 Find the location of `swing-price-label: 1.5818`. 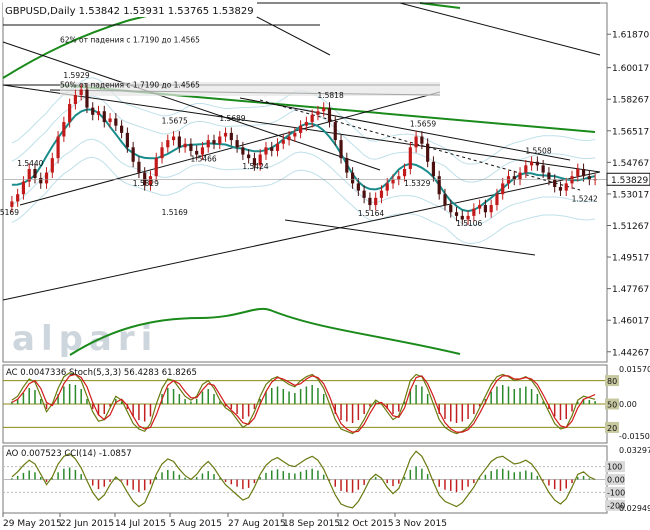

swing-price-label: 1.5818 is located at coordinates (330, 95).